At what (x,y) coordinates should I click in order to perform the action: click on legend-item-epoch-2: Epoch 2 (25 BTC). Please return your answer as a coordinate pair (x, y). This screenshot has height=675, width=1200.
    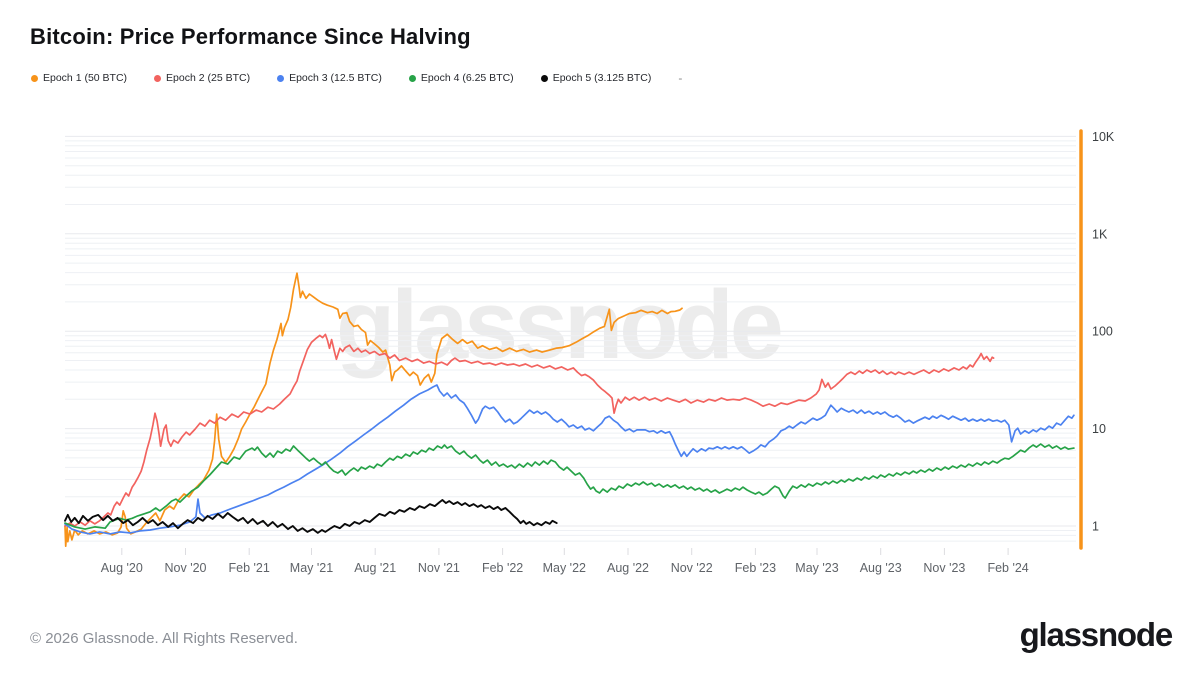
    Looking at the image, I should click on (202, 78).